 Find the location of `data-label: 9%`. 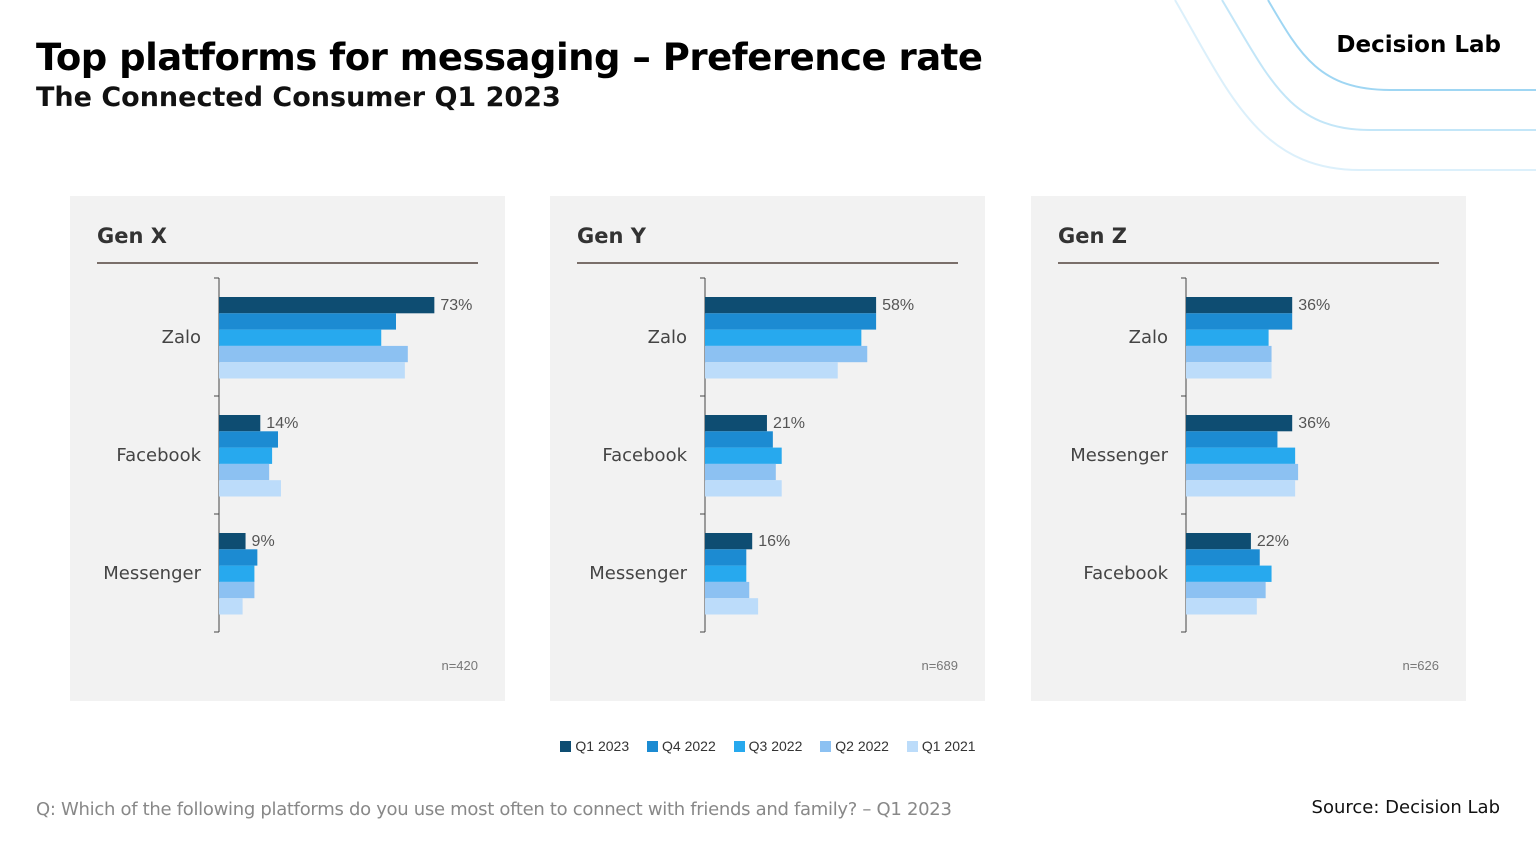

data-label: 9% is located at coordinates (263, 541).